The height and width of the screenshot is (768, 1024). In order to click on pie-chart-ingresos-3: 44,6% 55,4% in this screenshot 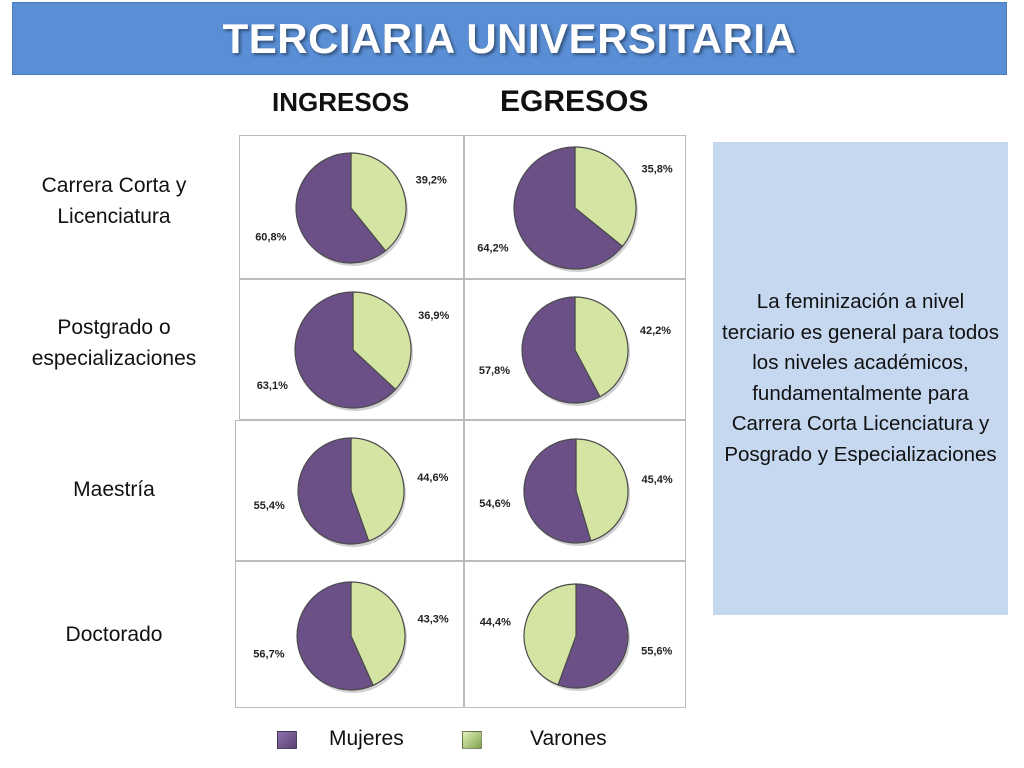, I will do `click(349, 490)`.